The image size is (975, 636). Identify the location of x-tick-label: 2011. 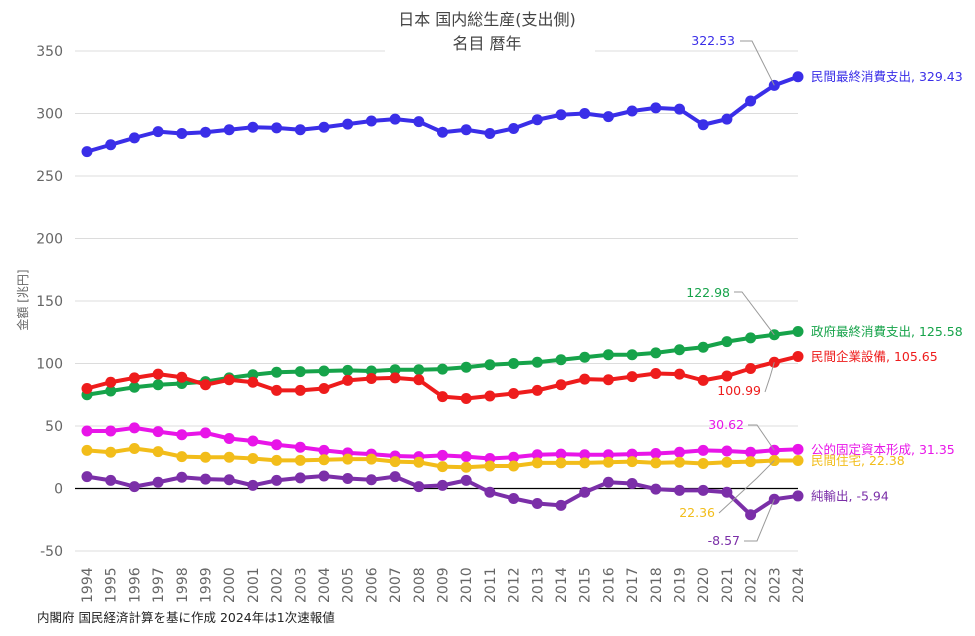
(491, 585).